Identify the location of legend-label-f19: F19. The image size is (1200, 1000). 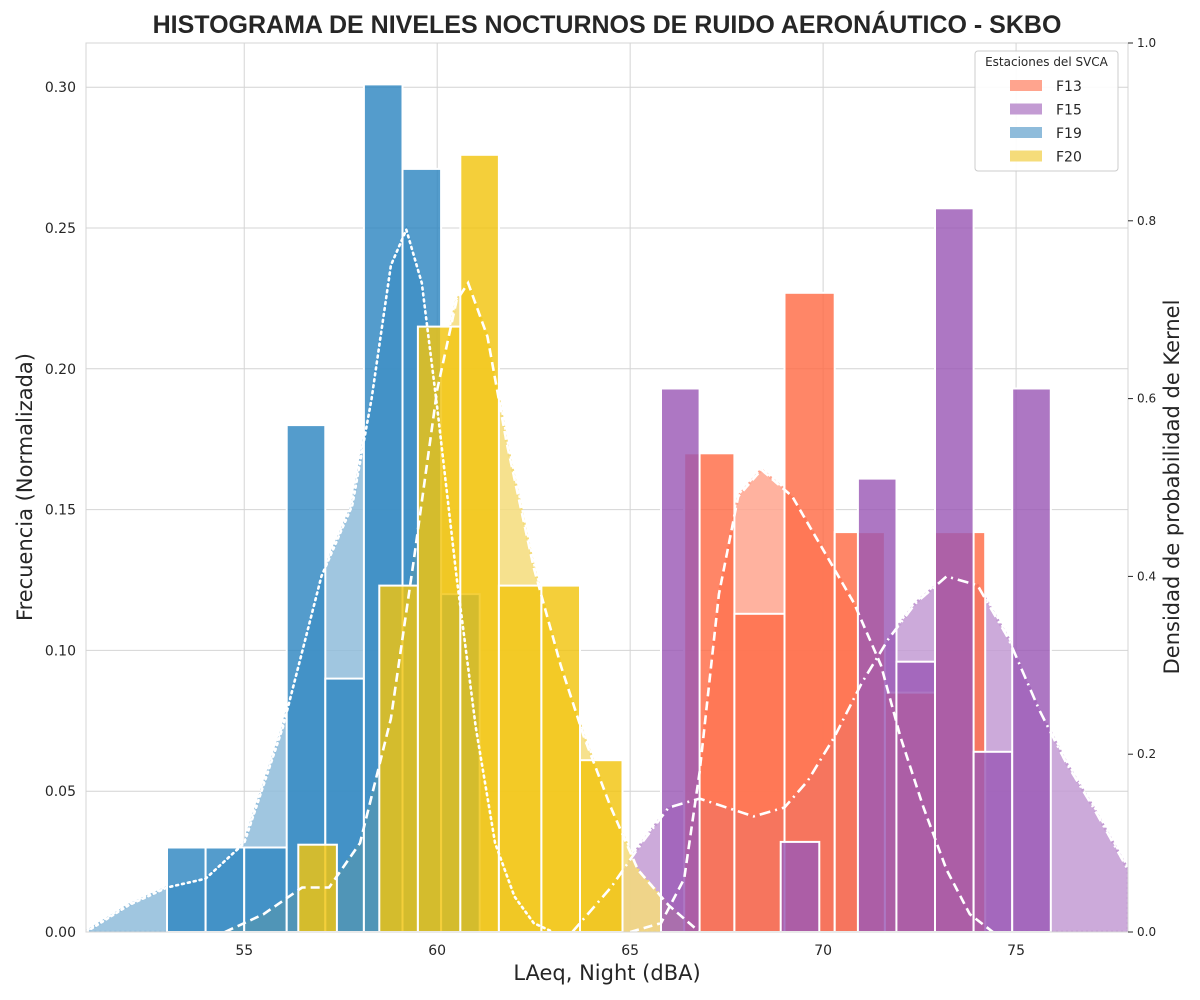
(1069, 134).